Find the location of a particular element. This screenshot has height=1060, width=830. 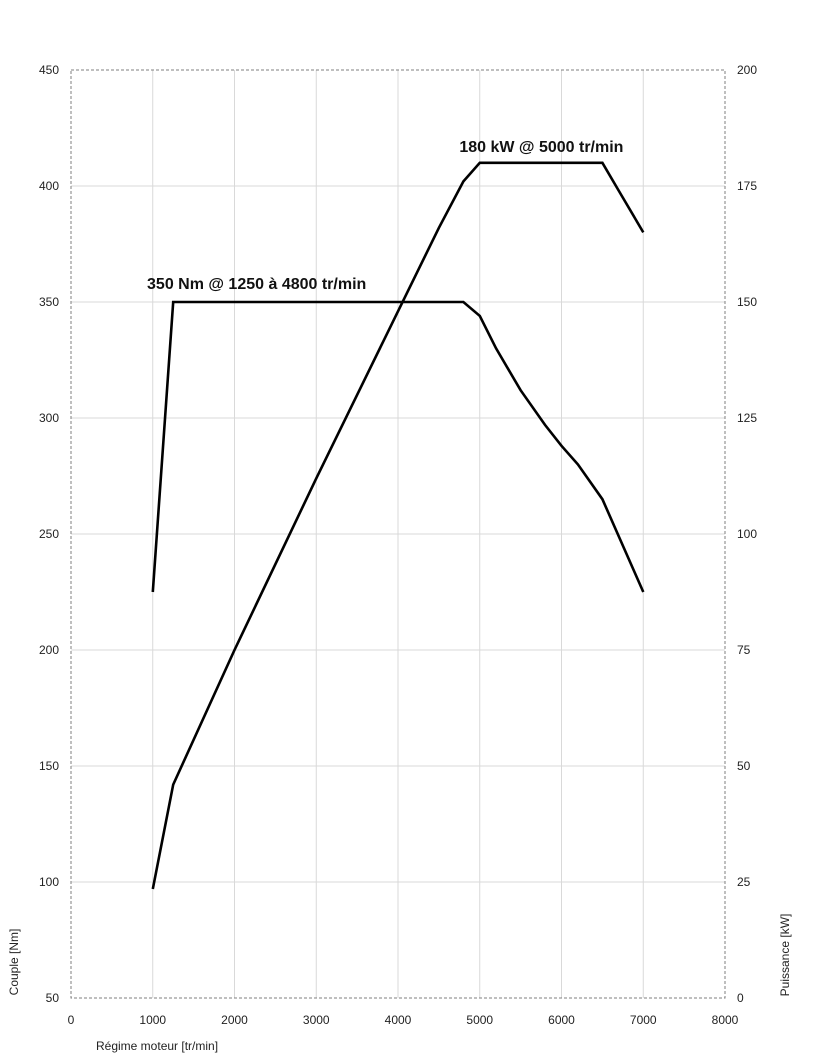

x-tick-label: 4000 is located at coordinates (398, 1020).